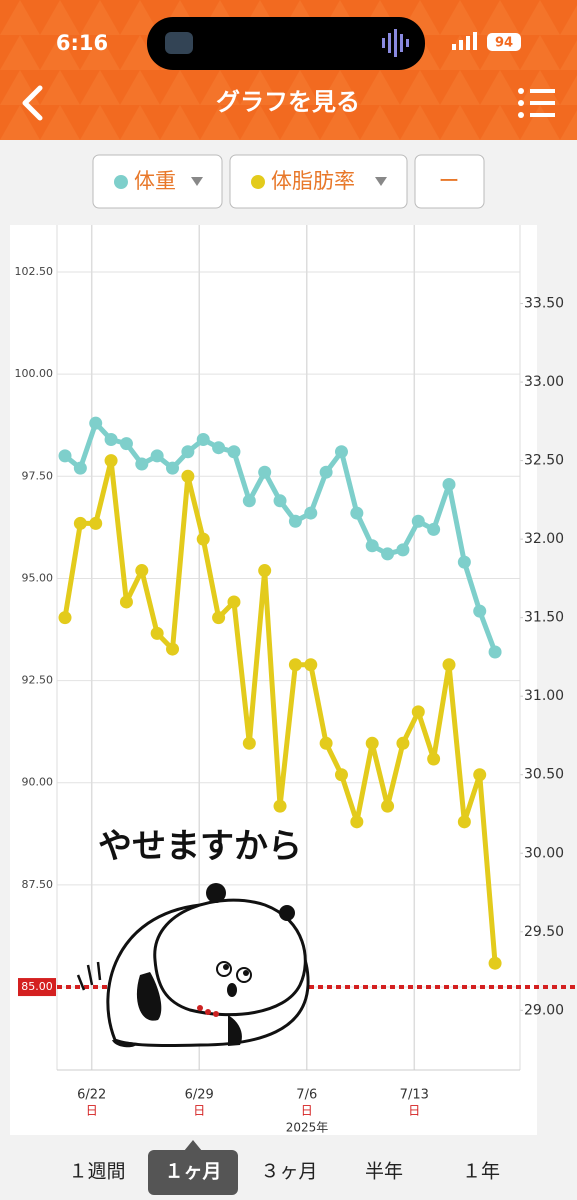 The height and width of the screenshot is (1200, 577). Describe the element at coordinates (91, 1095) in the screenshot. I see `x-tick-label: 6/22` at that location.